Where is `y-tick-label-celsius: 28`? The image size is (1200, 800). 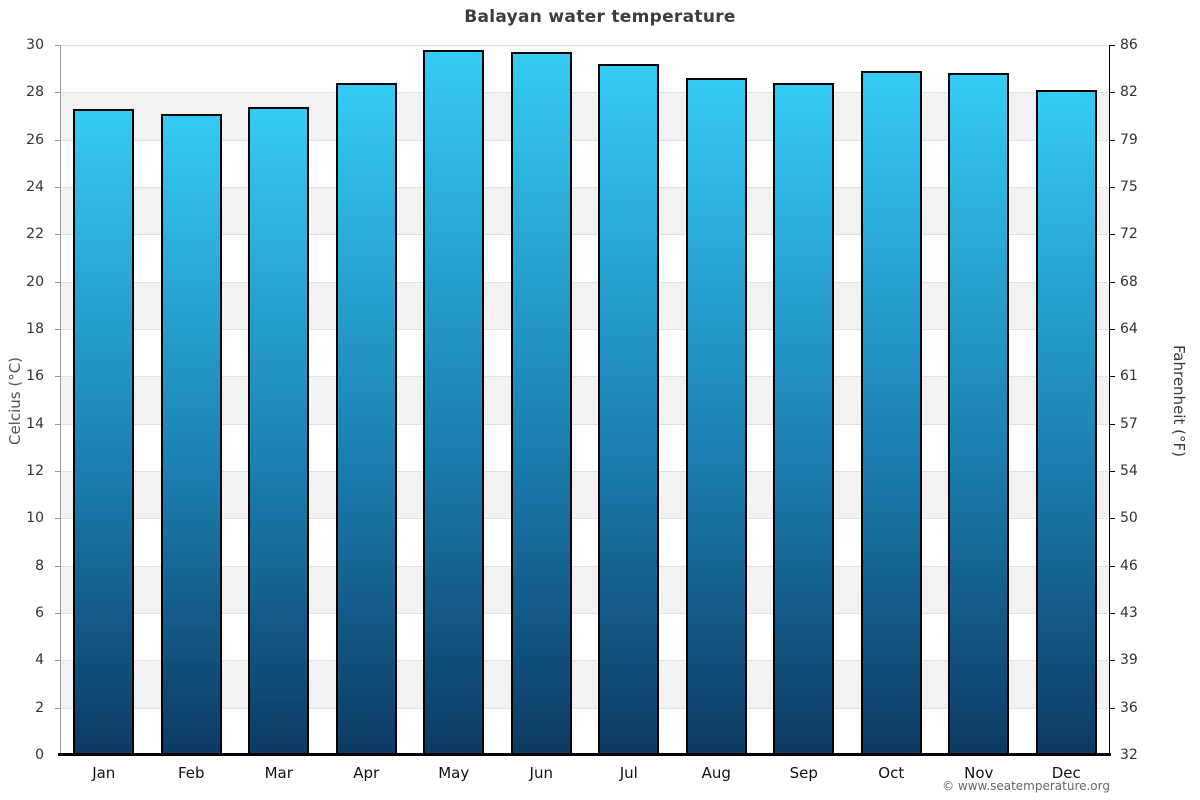 y-tick-label-celsius: 28 is located at coordinates (35, 92).